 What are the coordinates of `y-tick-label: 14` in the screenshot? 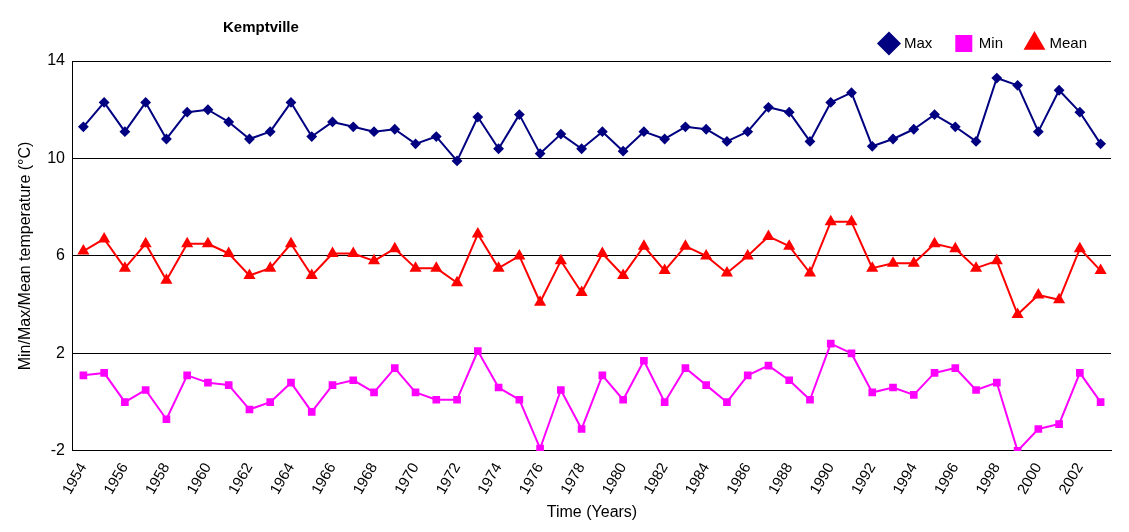 It's located at (56, 60).